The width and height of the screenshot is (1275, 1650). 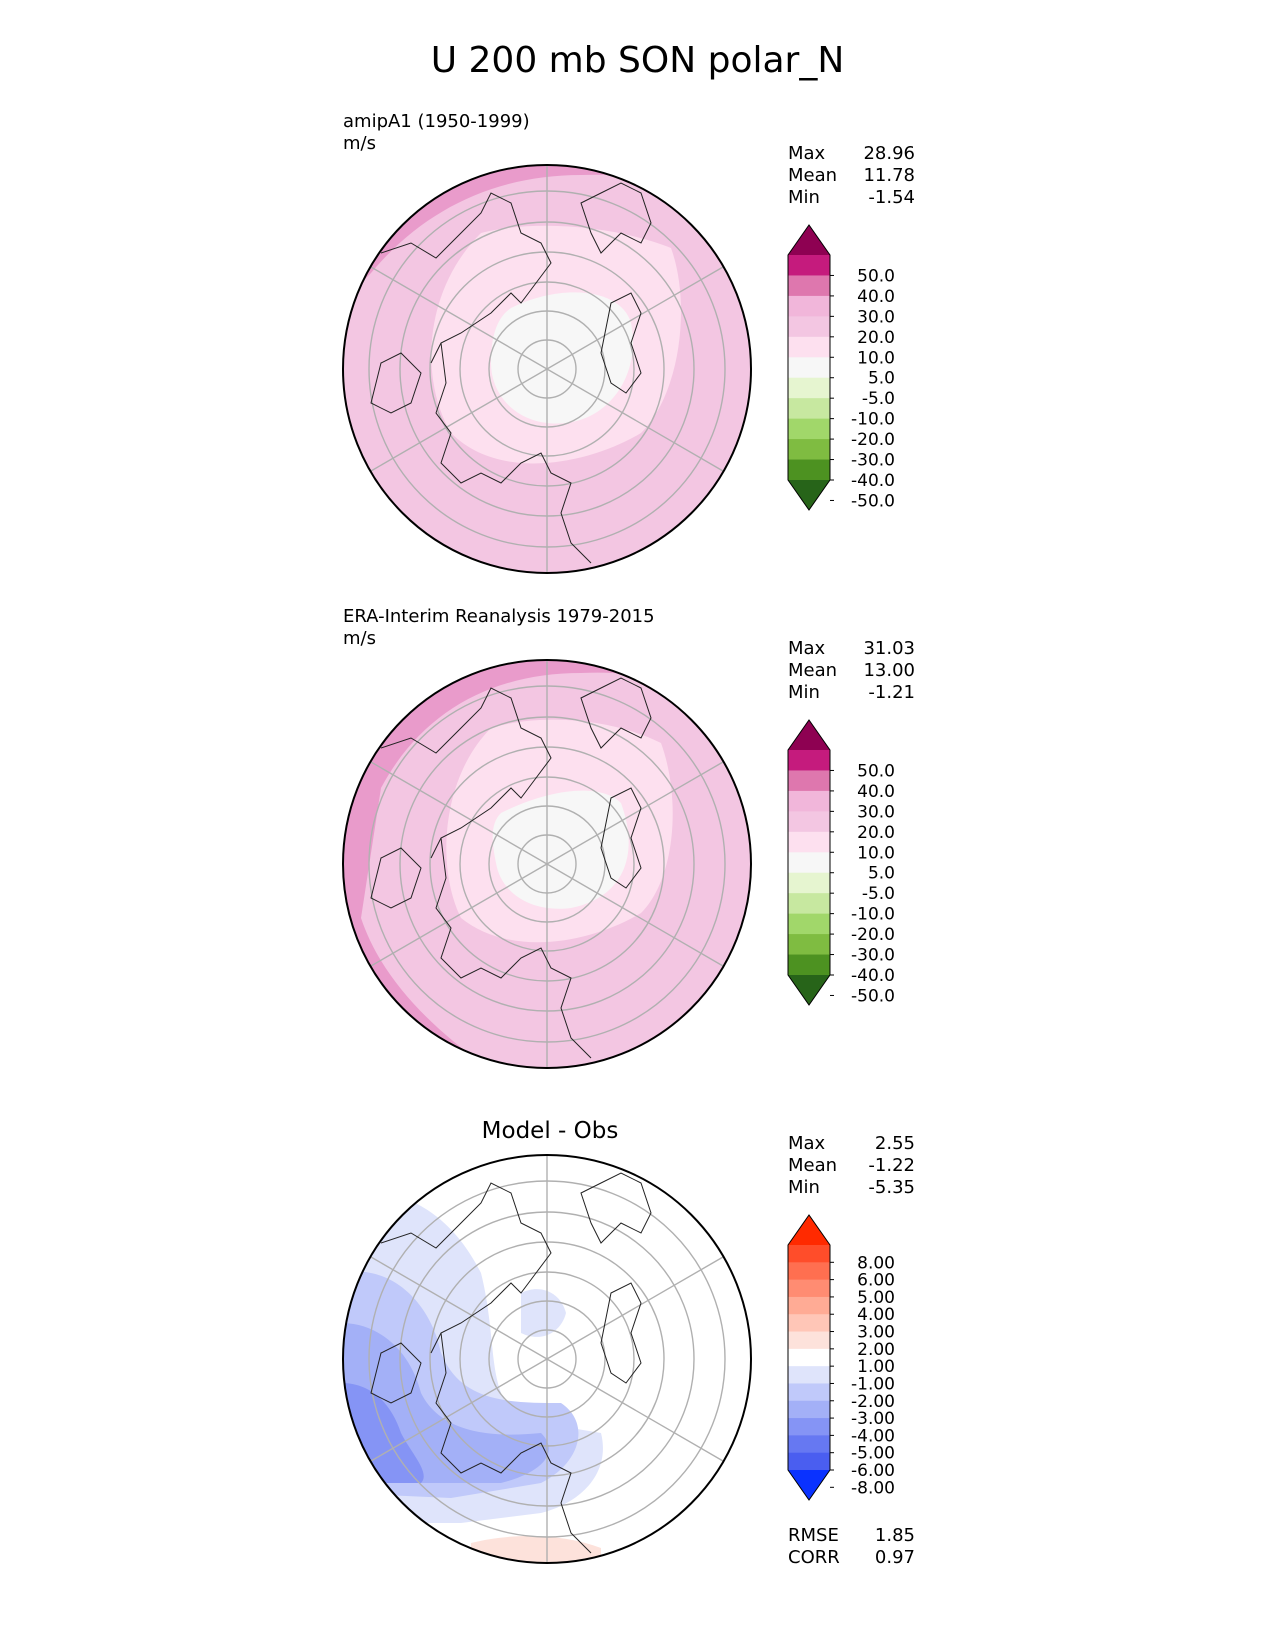 I want to click on min-value: -1.54, so click(x=891, y=197).